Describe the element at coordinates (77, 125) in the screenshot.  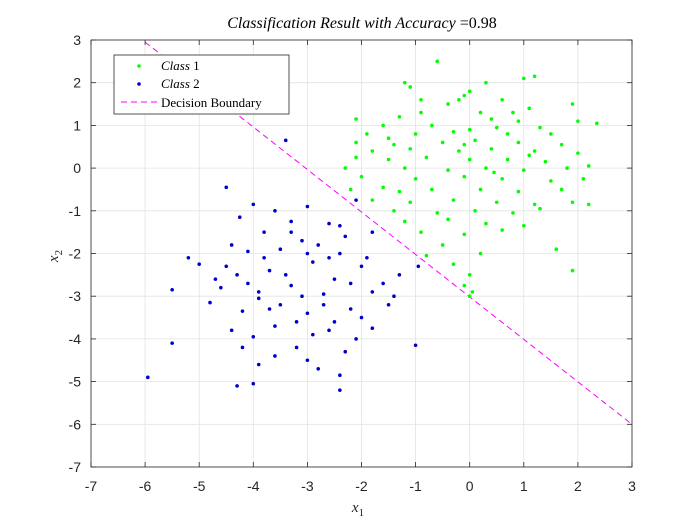
I see `y-tick-label: 1` at that location.